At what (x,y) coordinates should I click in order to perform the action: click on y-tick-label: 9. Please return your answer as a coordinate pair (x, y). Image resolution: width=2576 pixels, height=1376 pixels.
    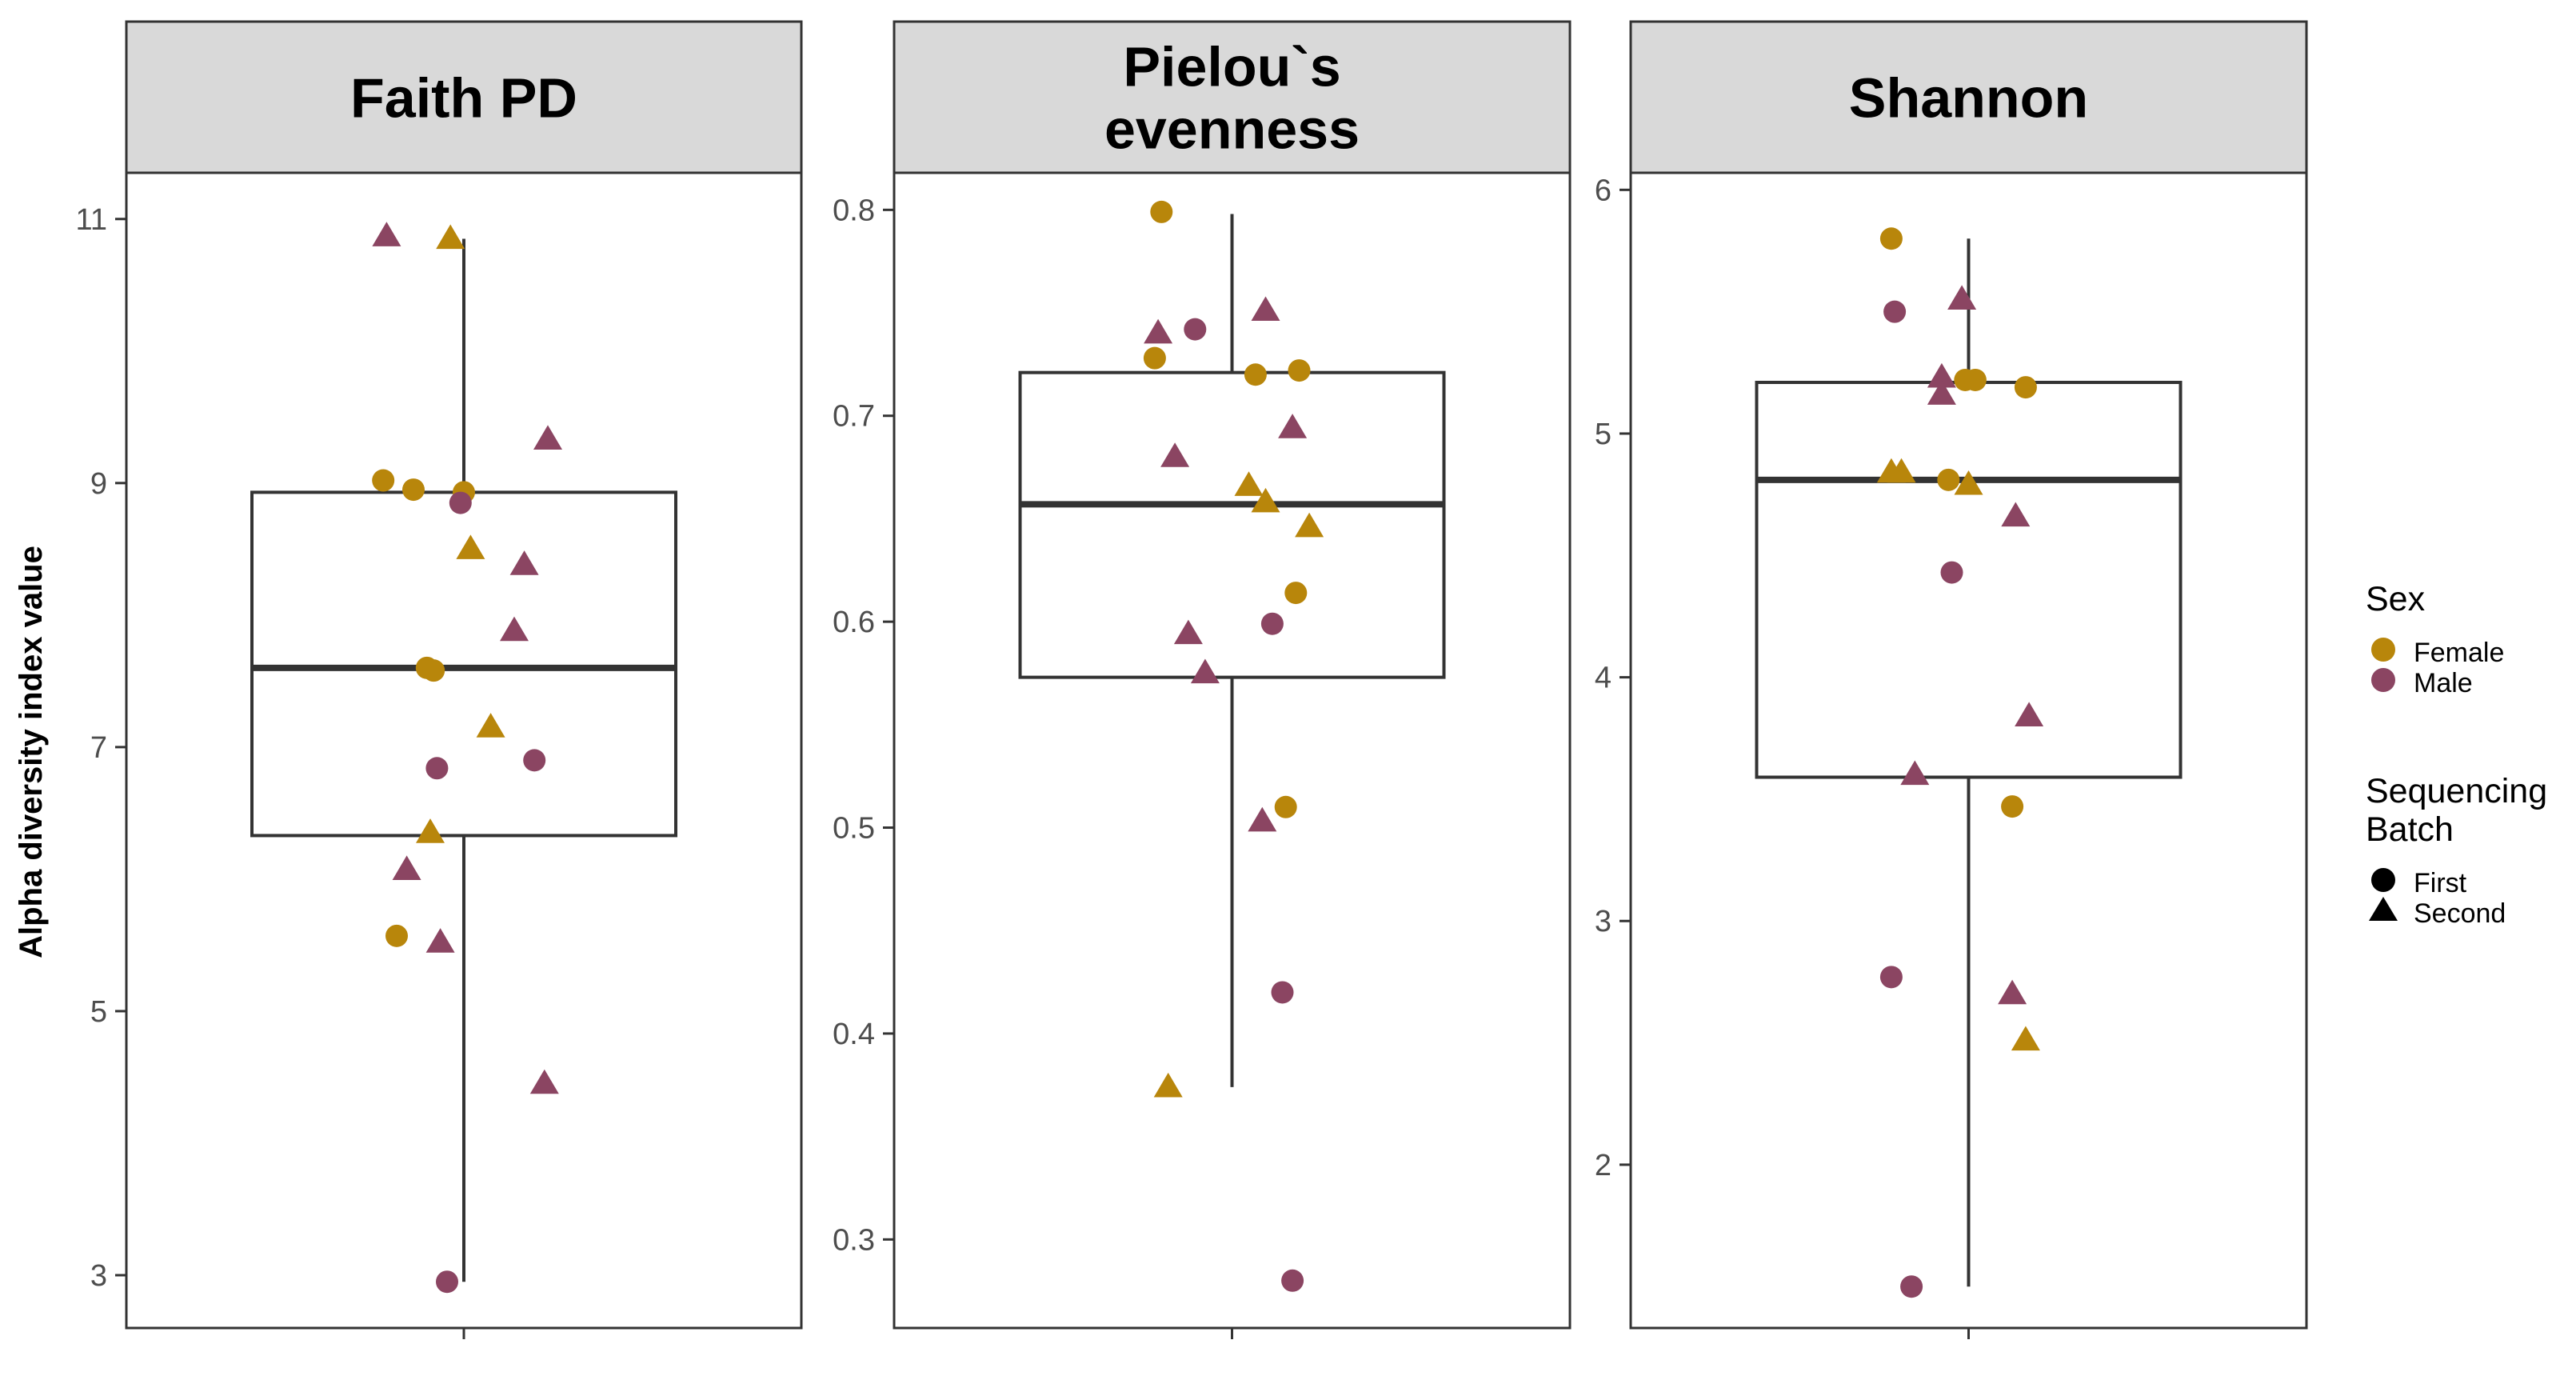
    Looking at the image, I should click on (99, 484).